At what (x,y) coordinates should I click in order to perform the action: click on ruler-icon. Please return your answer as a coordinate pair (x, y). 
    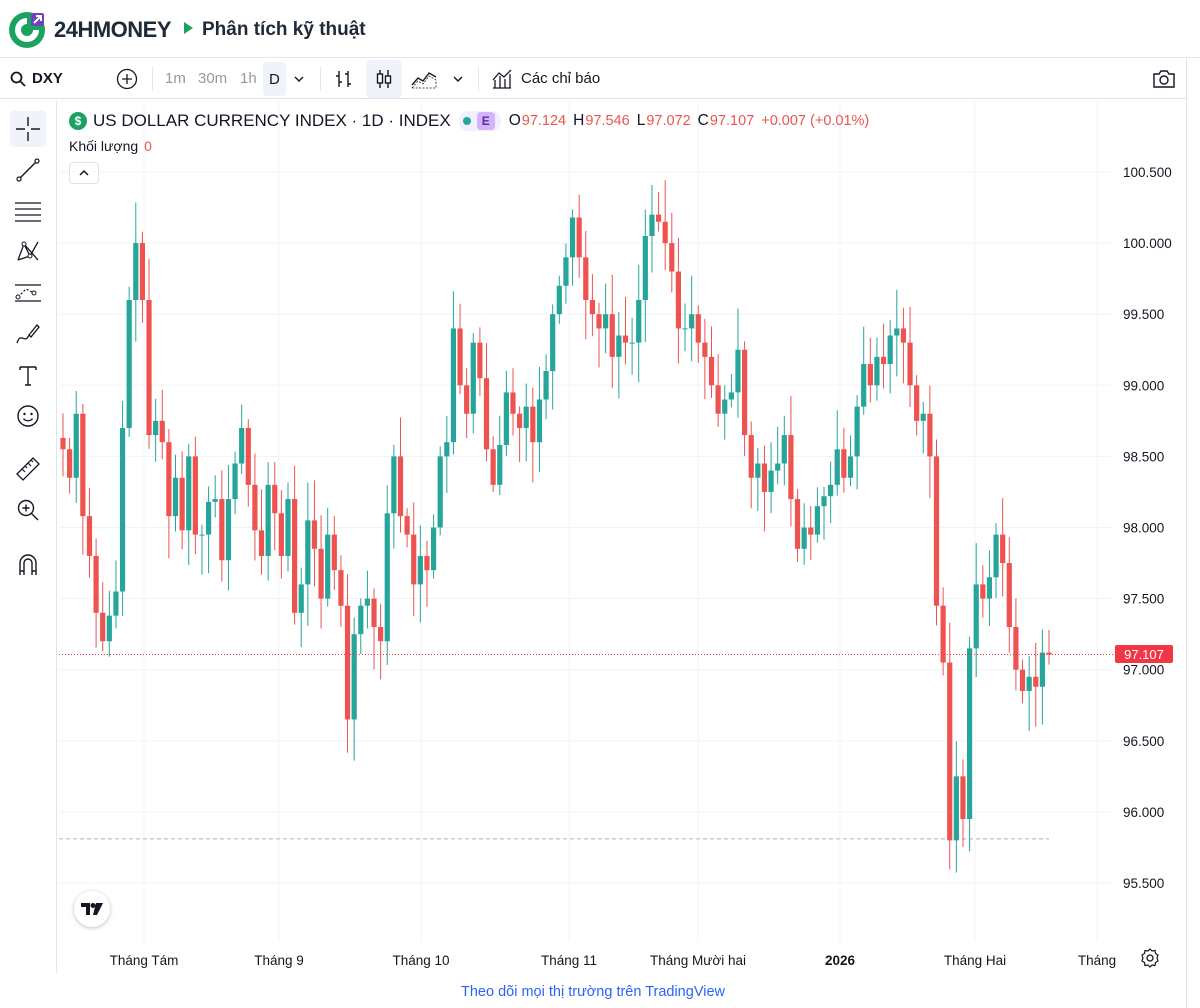
    Looking at the image, I should click on (28, 469).